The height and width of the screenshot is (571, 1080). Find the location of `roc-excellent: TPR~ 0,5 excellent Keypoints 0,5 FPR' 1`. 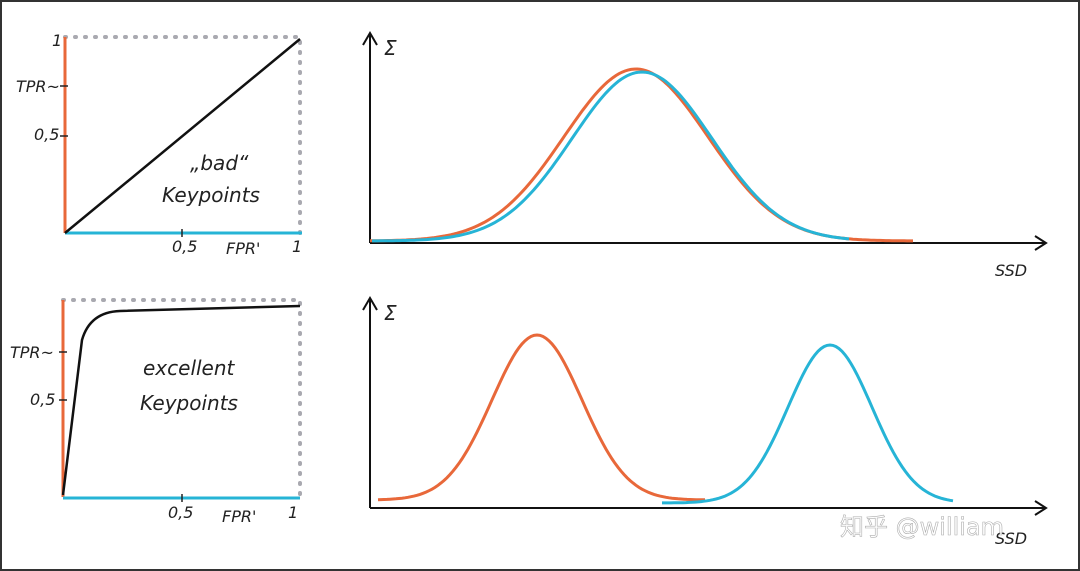

roc-excellent: TPR~ 0,5 excellent Keypoints 0,5 FPR' 1 is located at coordinates (156, 412).